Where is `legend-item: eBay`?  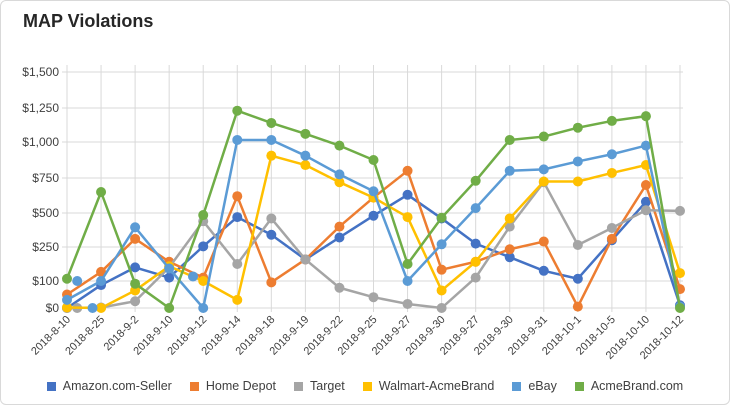 legend-item: eBay is located at coordinates (534, 386).